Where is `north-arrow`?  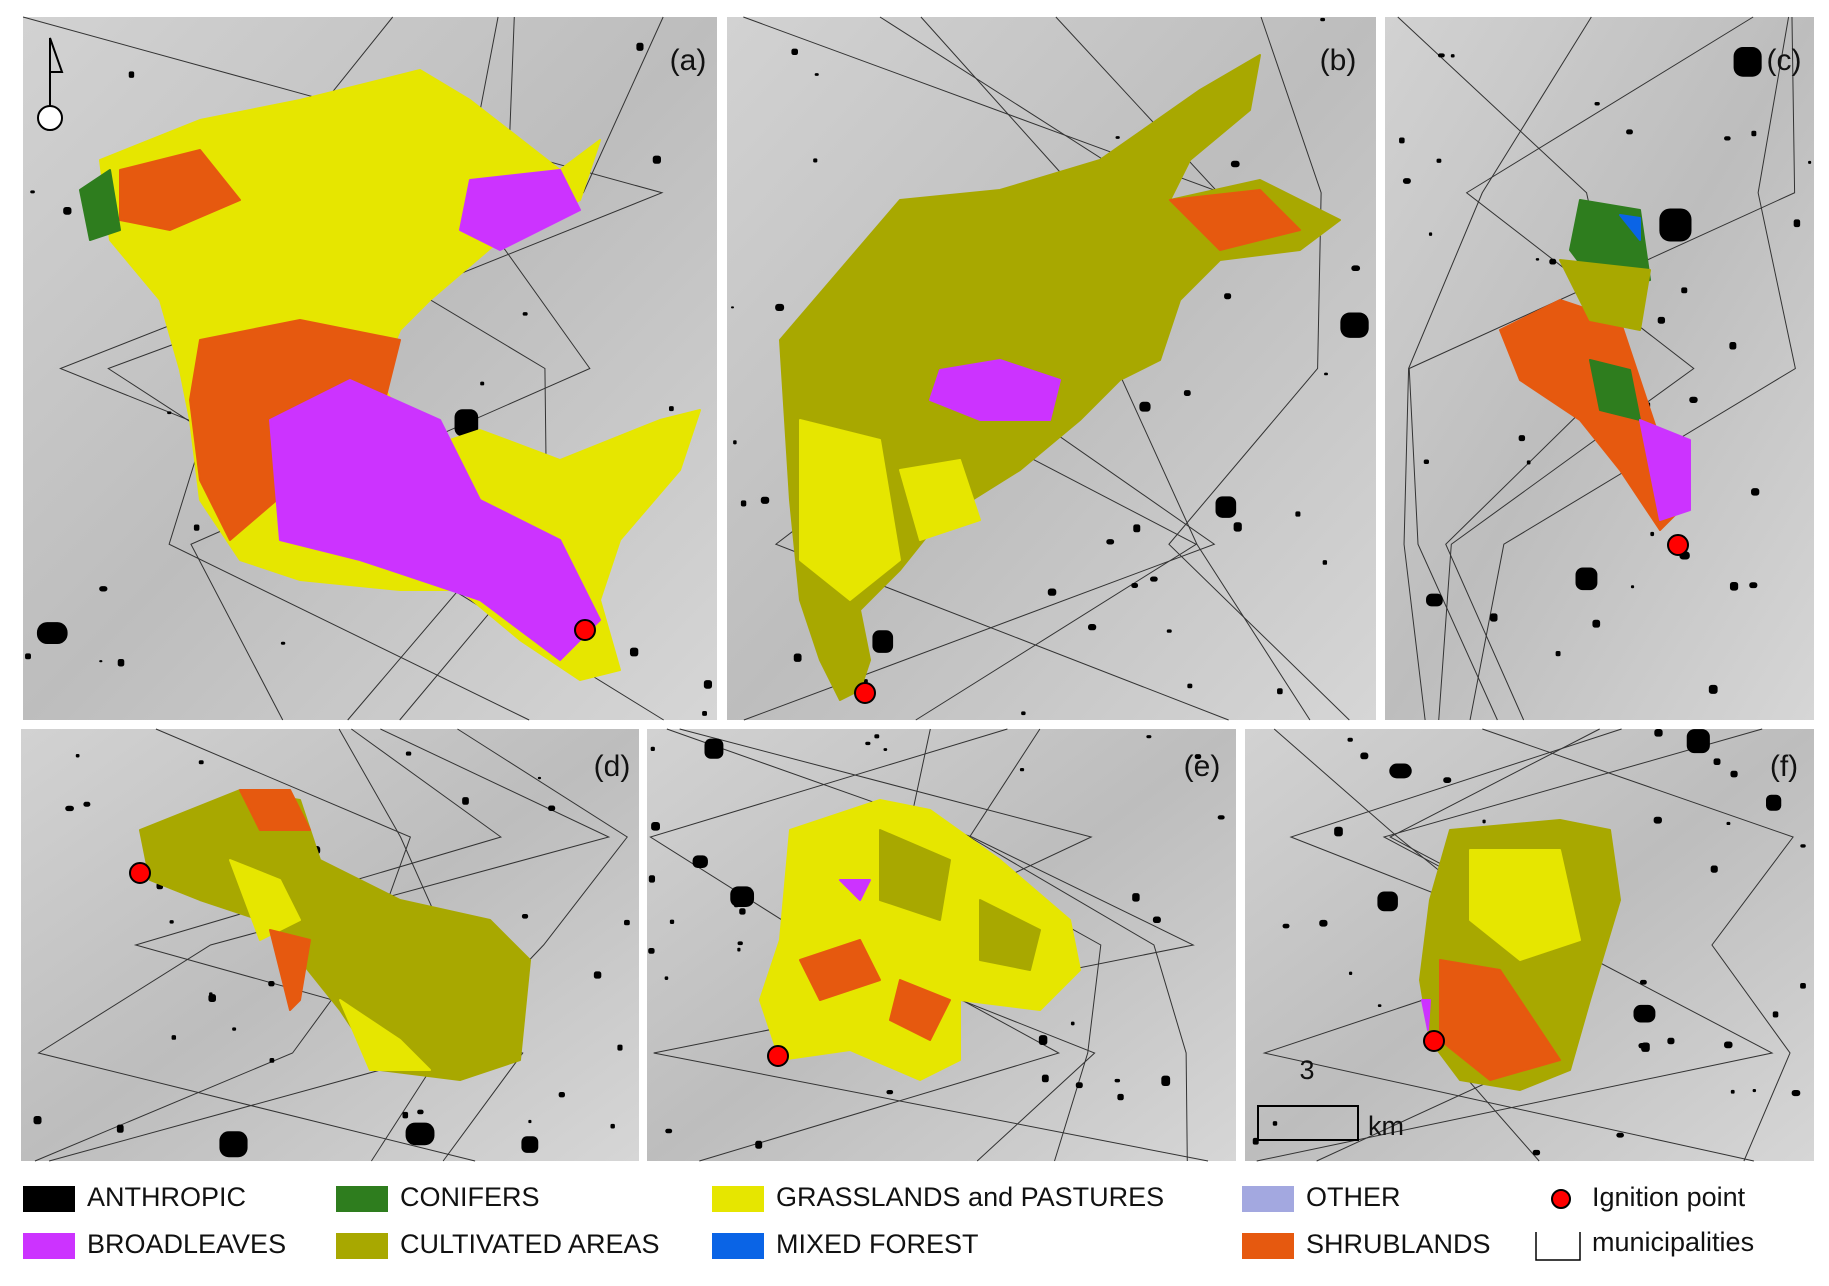 north-arrow is located at coordinates (56, 77).